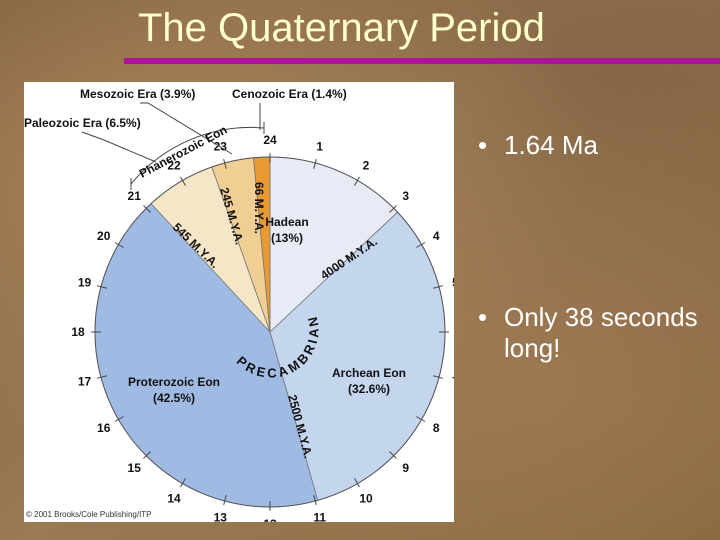 Image resolution: width=720 pixels, height=540 pixels. What do you see at coordinates (366, 498) in the screenshot?
I see `hour-label: 10` at bounding box center [366, 498].